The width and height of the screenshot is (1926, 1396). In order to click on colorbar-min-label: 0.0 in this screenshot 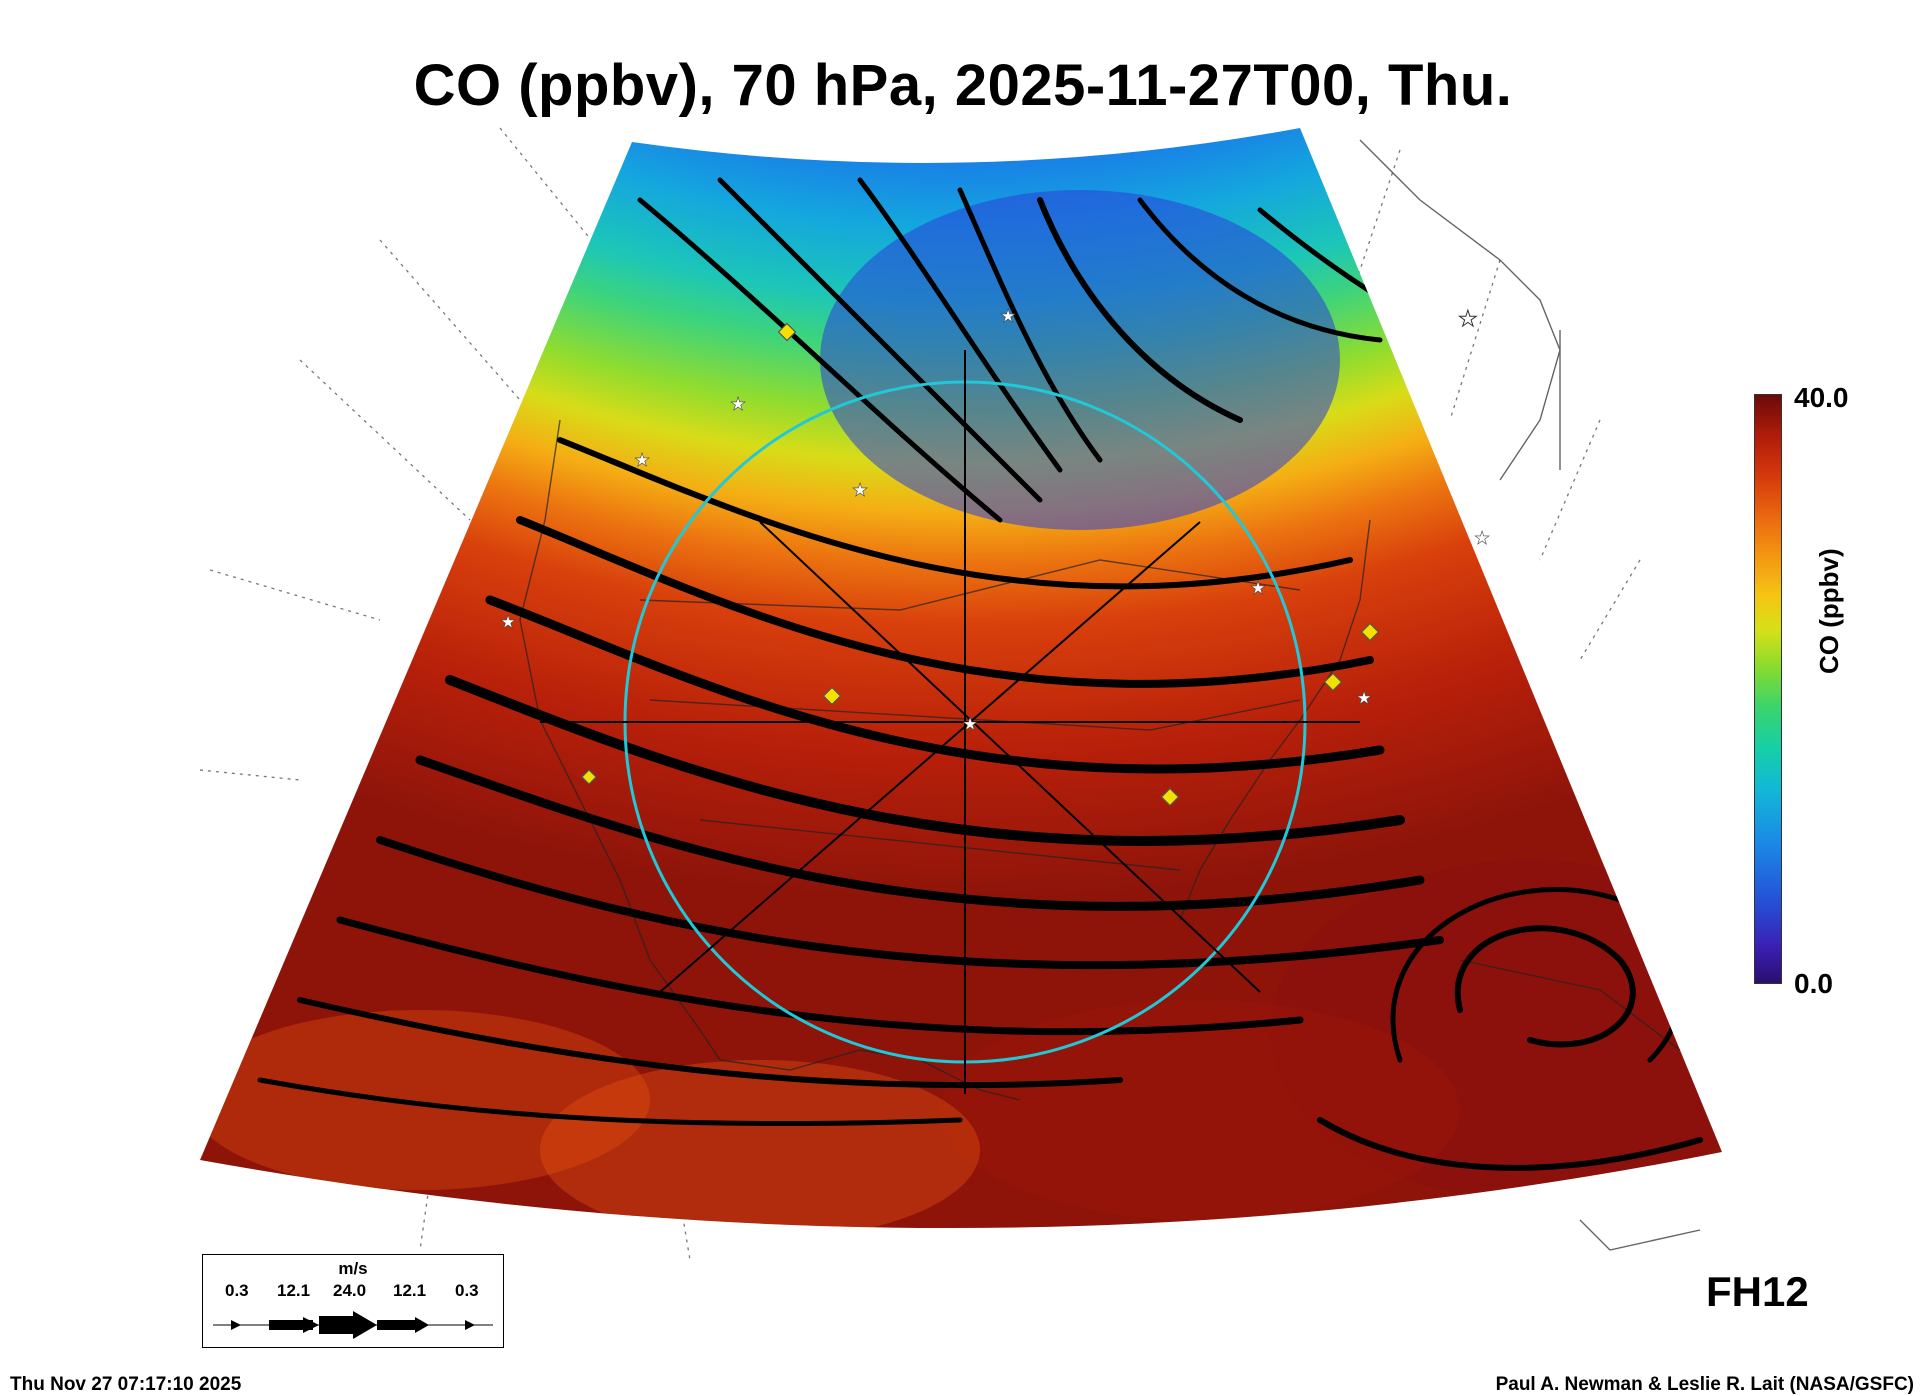, I will do `click(1813, 983)`.